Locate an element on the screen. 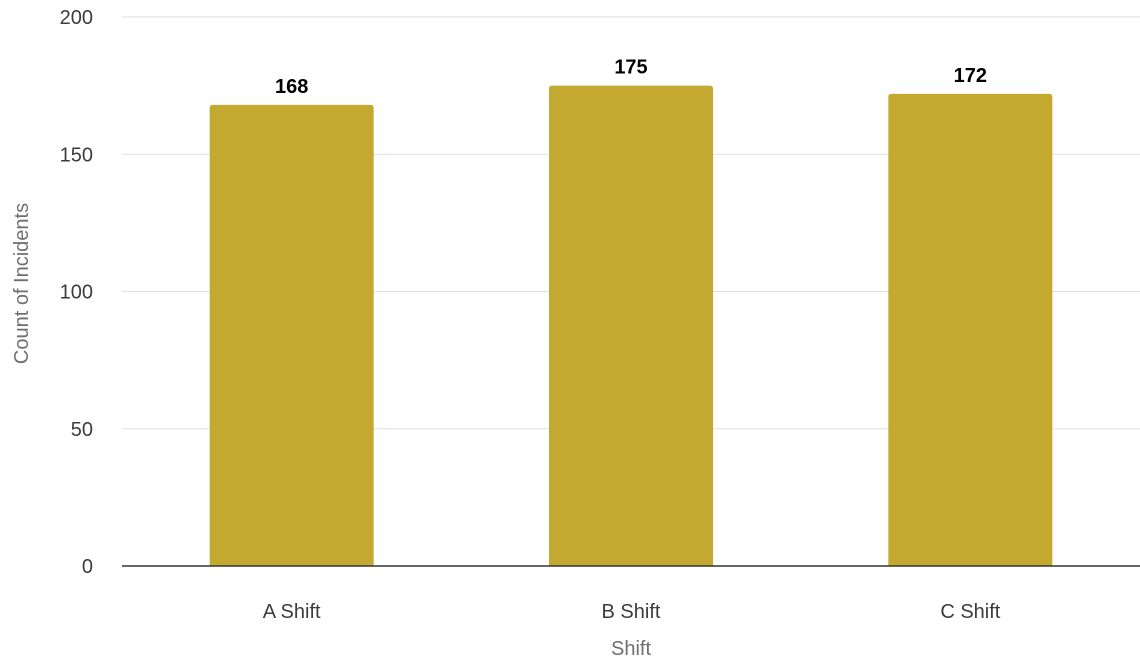  x-axis-title: Shift is located at coordinates (631, 649).